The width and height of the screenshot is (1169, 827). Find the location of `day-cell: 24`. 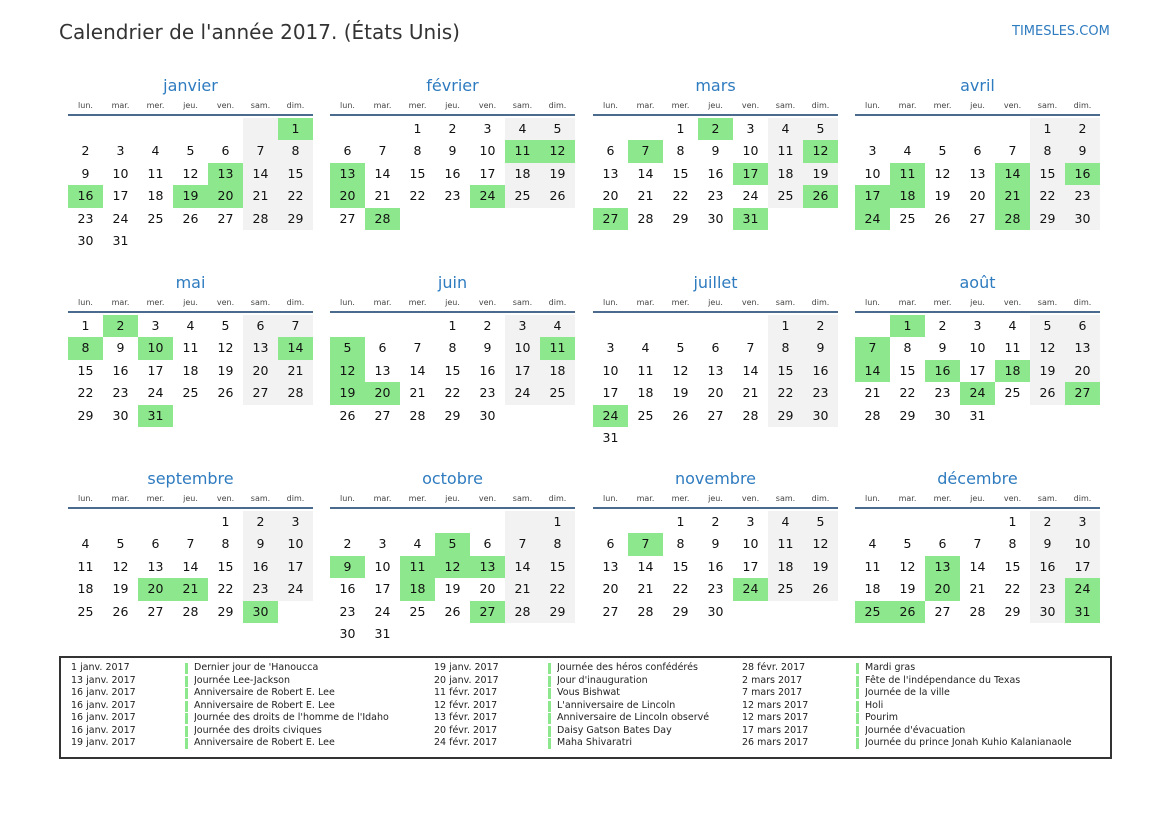

day-cell: 24 is located at coordinates (522, 393).